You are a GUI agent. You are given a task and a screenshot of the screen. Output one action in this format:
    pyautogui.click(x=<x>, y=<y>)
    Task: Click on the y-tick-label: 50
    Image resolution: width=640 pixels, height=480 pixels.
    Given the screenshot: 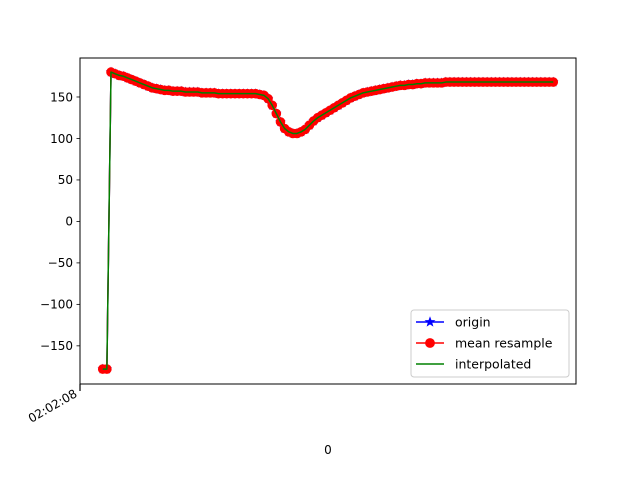 What is the action you would take?
    pyautogui.click(x=65, y=180)
    